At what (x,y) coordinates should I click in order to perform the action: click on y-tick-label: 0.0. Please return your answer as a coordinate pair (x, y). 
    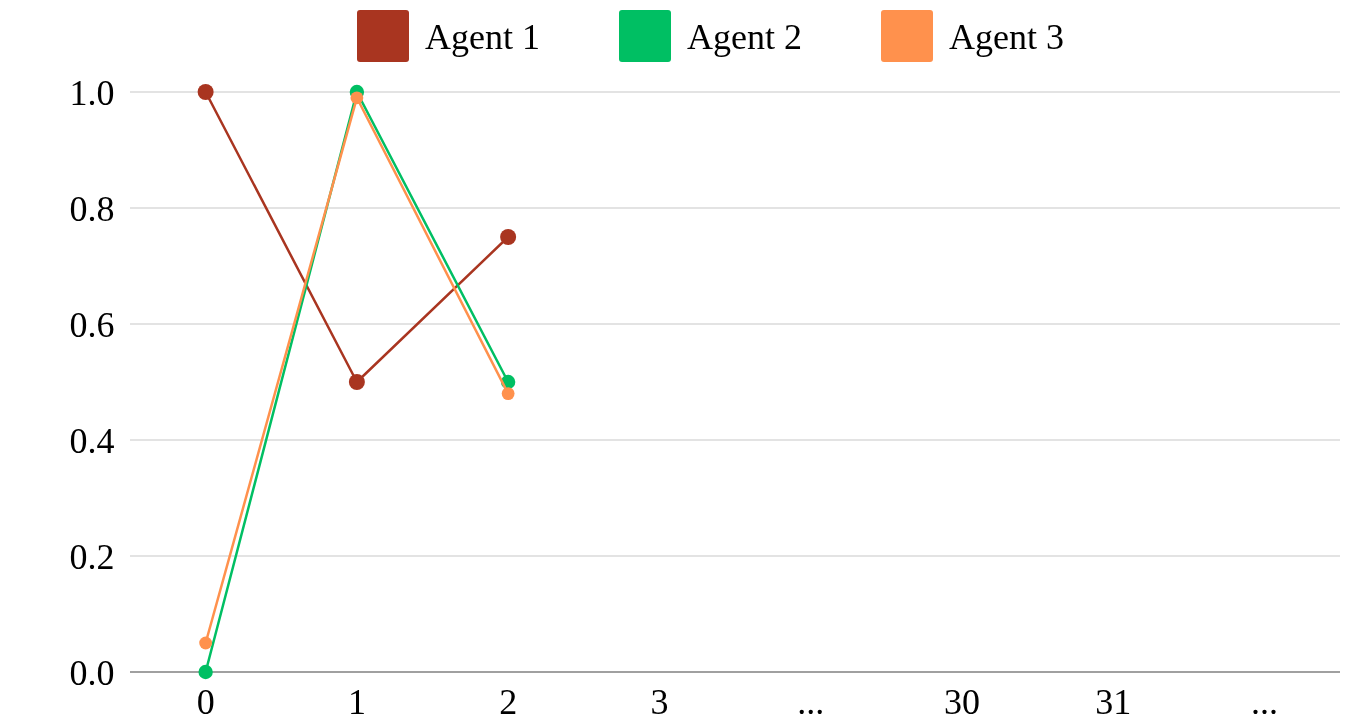
    Looking at the image, I should click on (92, 672).